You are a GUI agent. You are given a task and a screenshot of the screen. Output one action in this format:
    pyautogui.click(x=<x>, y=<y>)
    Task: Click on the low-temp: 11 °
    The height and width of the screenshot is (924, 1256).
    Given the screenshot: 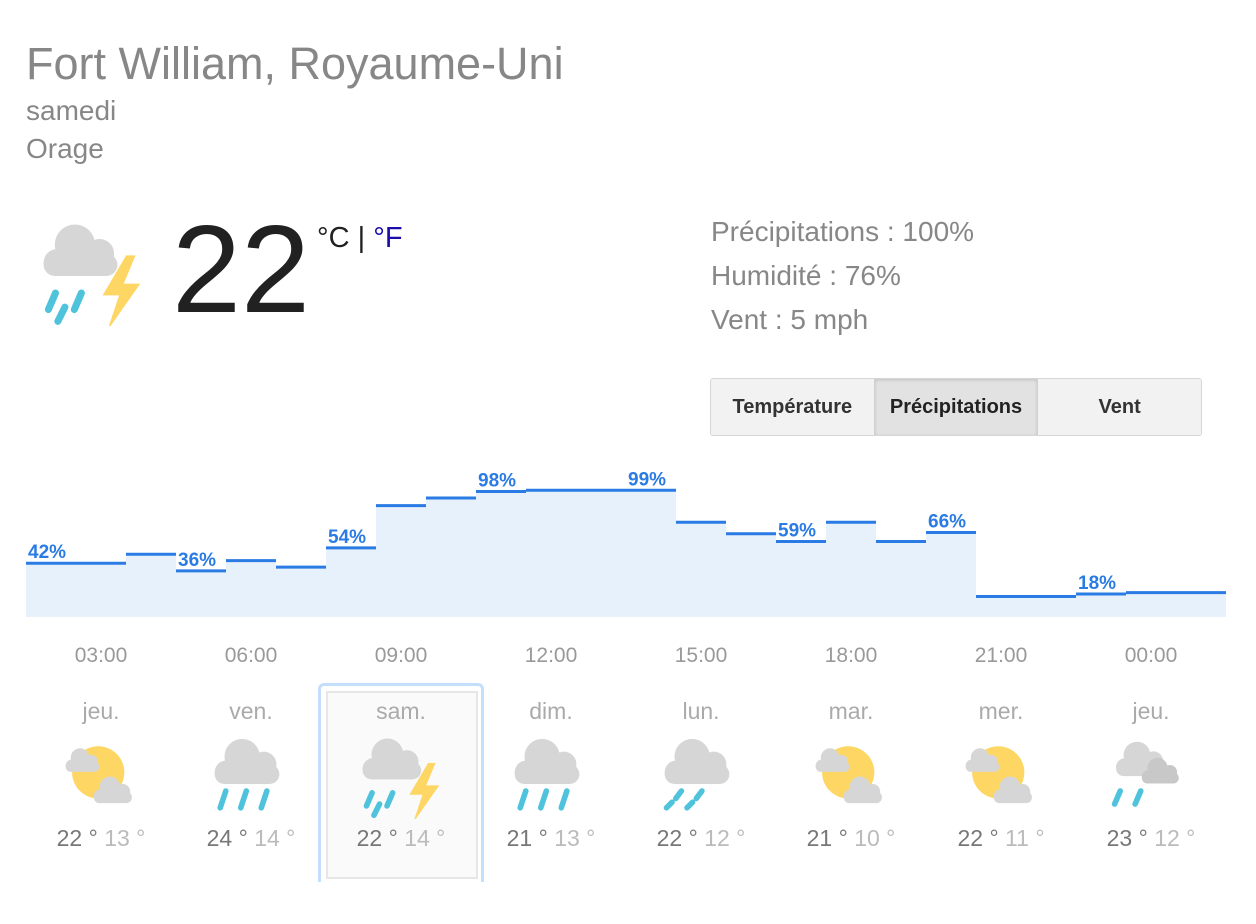 What is the action you would take?
    pyautogui.click(x=1025, y=838)
    